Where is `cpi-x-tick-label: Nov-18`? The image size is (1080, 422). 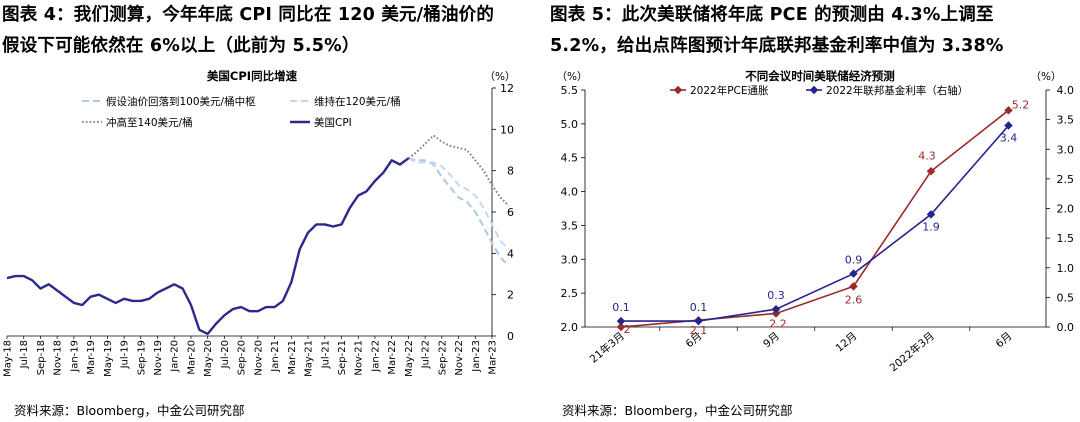
cpi-x-tick-label: Nov-18 is located at coordinates (58, 358).